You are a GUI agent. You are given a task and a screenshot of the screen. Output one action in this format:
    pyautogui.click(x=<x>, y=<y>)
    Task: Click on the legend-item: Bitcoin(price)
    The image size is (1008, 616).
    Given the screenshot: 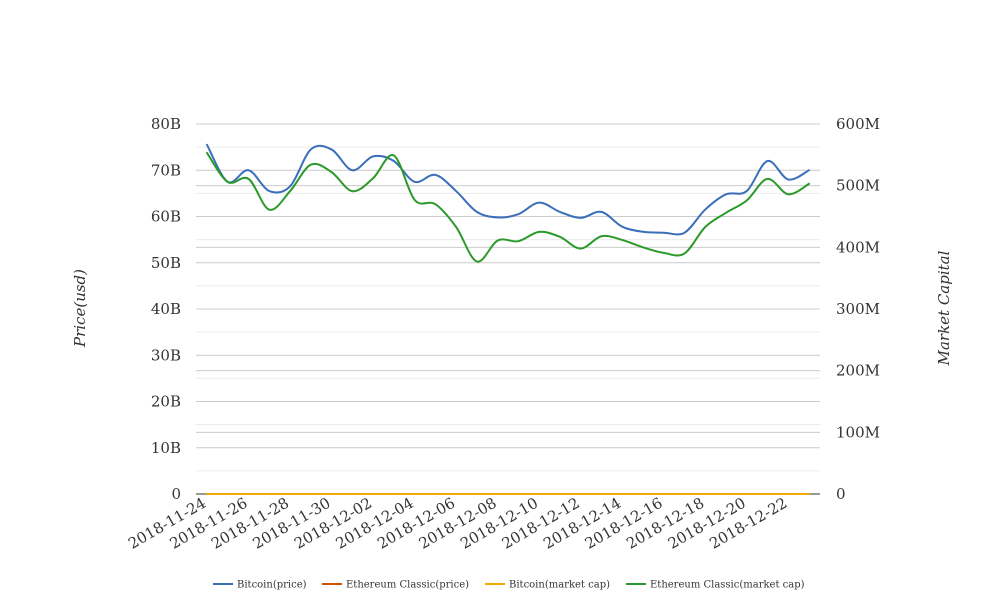 What is the action you would take?
    pyautogui.click(x=260, y=585)
    